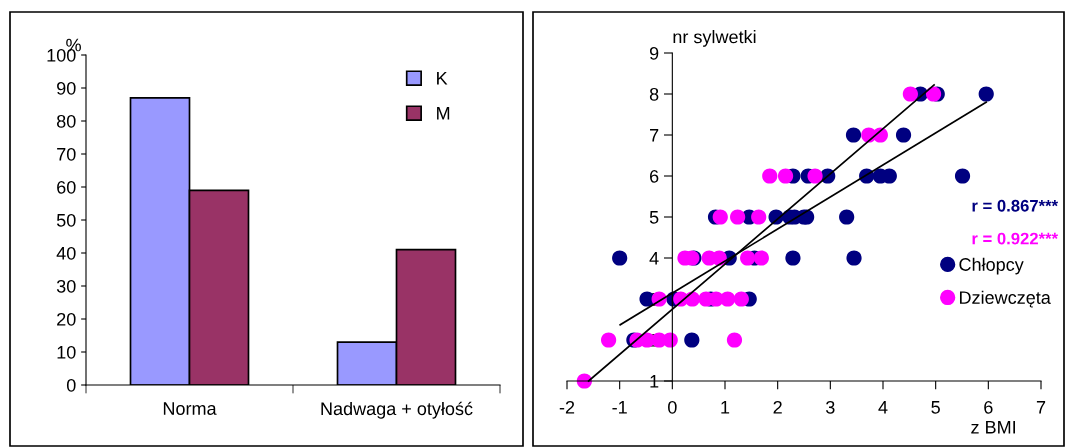 The image size is (1065, 448). What do you see at coordinates (567, 407) in the screenshot?
I see `x-tick-label: -2` at bounding box center [567, 407].